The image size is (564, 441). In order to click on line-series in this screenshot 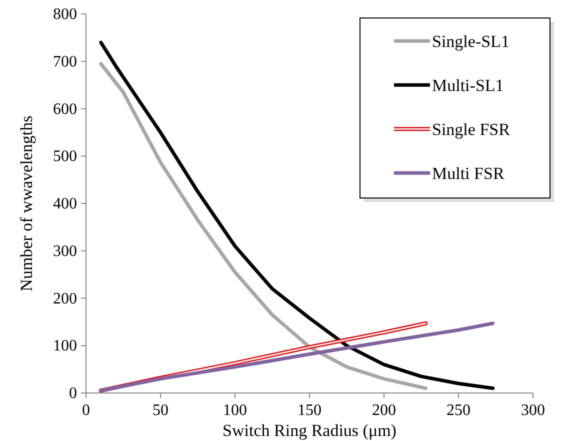, I will do `click(297, 357)`.